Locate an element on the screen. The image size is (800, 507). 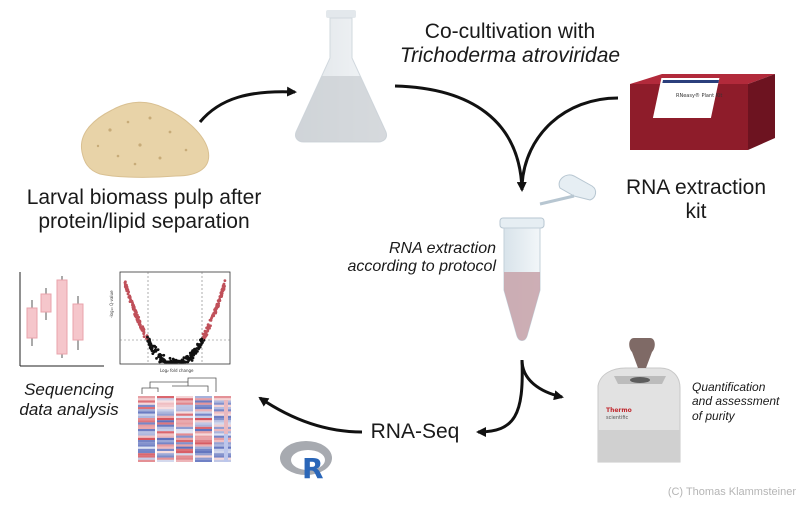
seq-line2: data analysis is located at coordinates (69, 409).